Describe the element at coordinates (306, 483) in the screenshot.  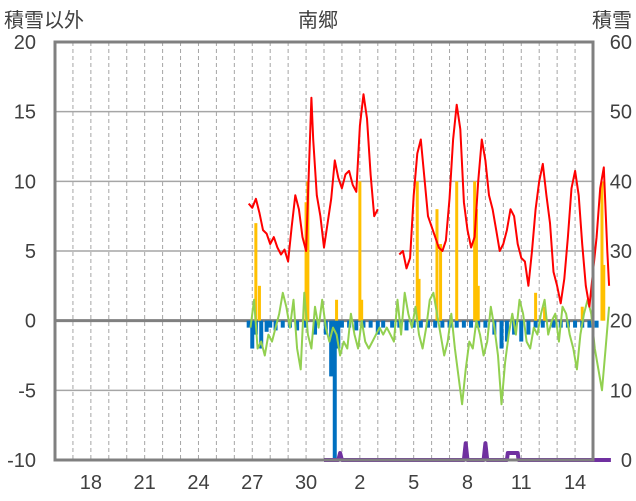
I see `x-tick-label: 30` at that location.